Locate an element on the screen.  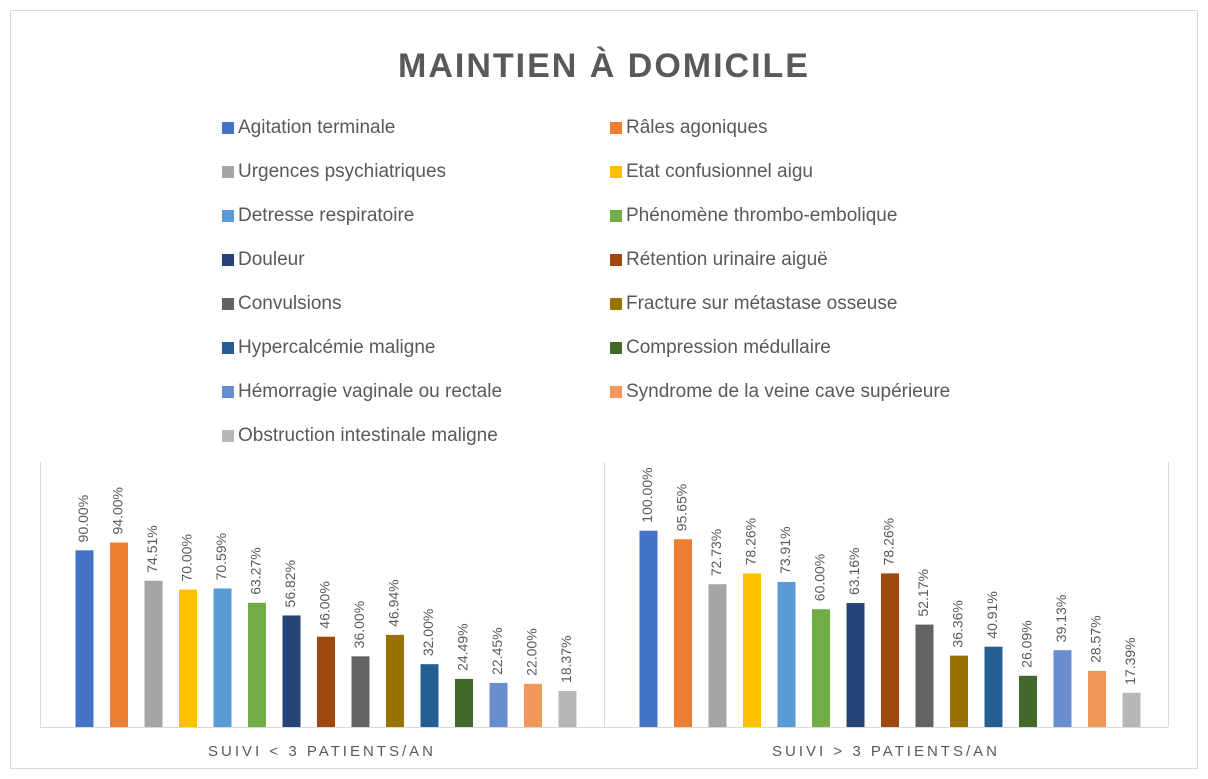
legend-label: Etat confusionnel aigu is located at coordinates (719, 171).